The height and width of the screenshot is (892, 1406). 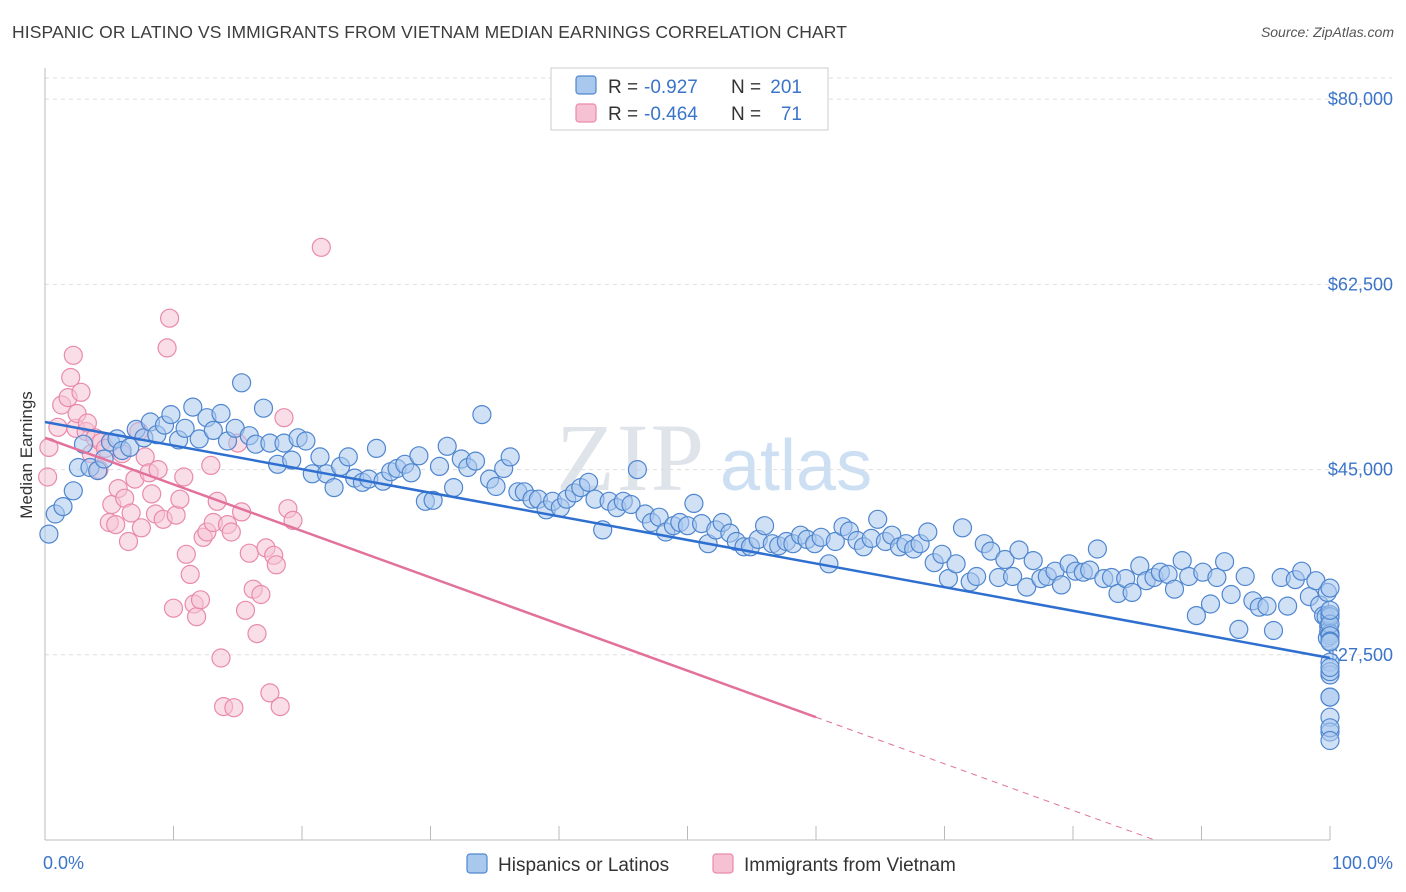 What do you see at coordinates (786, 87) in the screenshot?
I see `legend-n-value: 201` at bounding box center [786, 87].